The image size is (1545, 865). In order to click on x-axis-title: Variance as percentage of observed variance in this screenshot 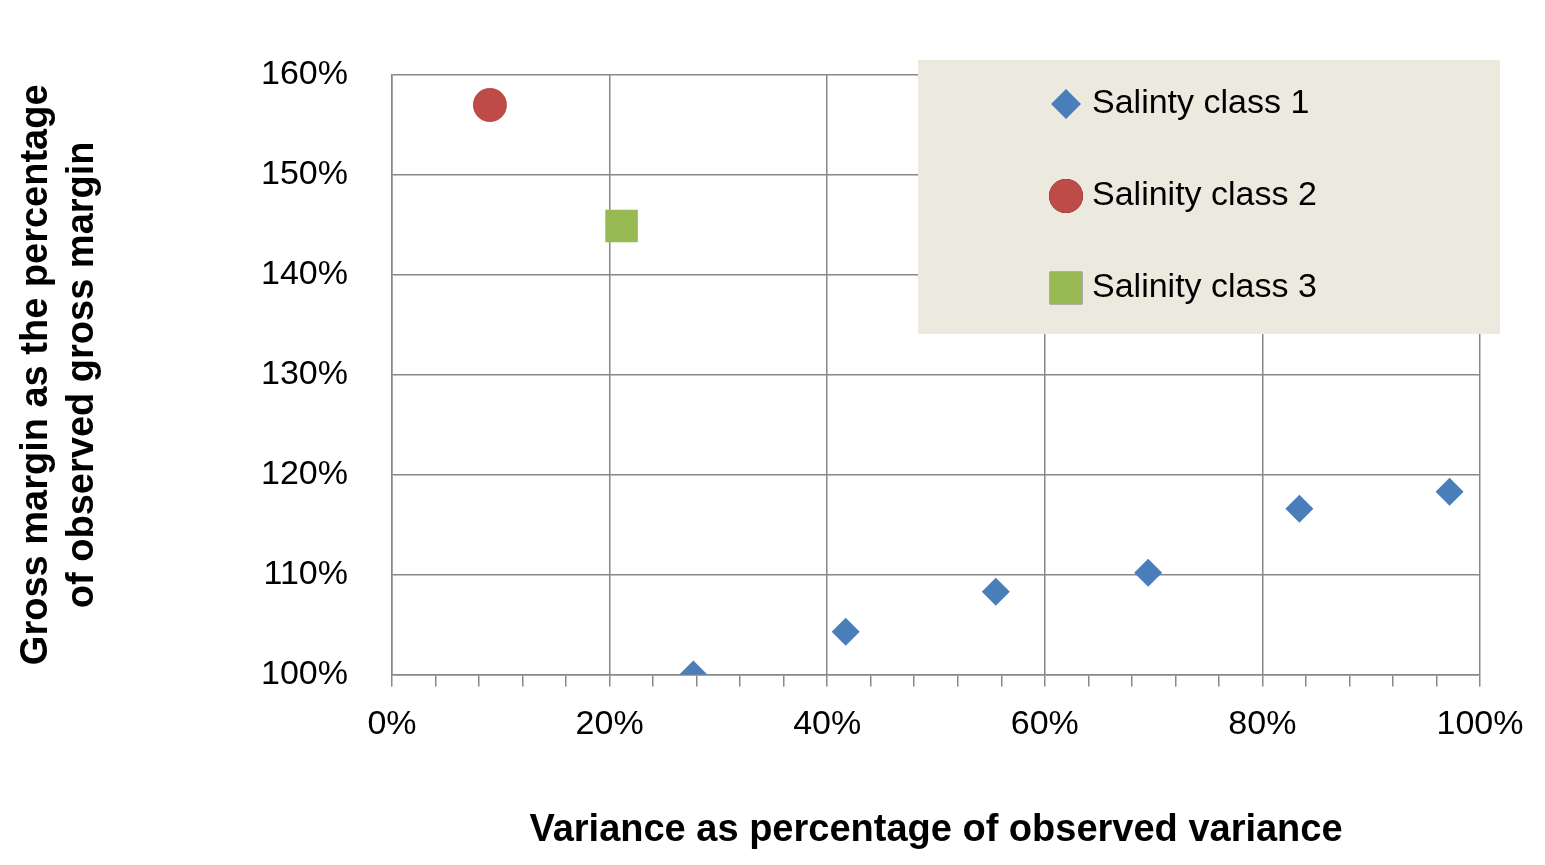, I will do `click(936, 827)`.